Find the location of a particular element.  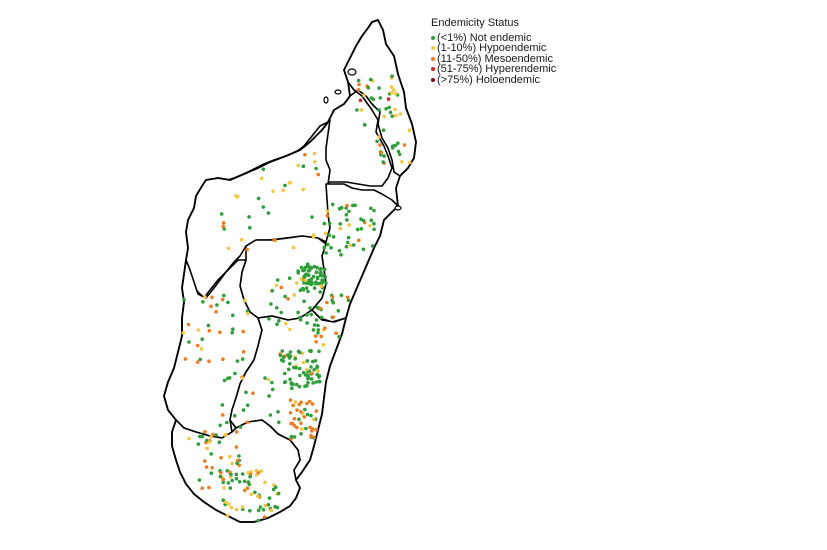

legend-item-not-endemic: (<1%) Not endemic is located at coordinates (493, 37).